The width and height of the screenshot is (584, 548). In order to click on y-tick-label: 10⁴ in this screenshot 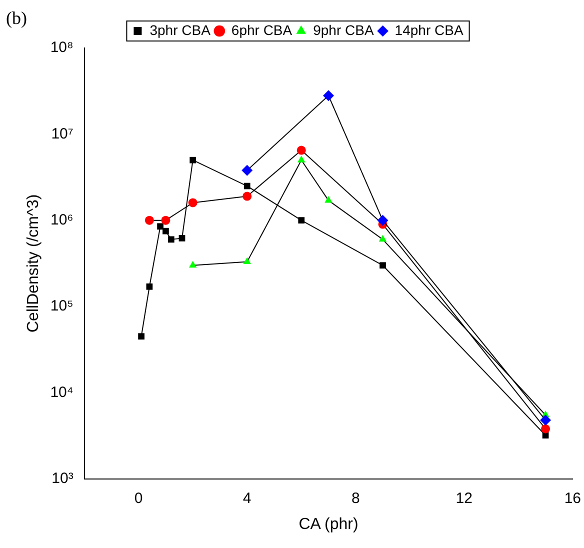, I will do `click(62, 392)`.